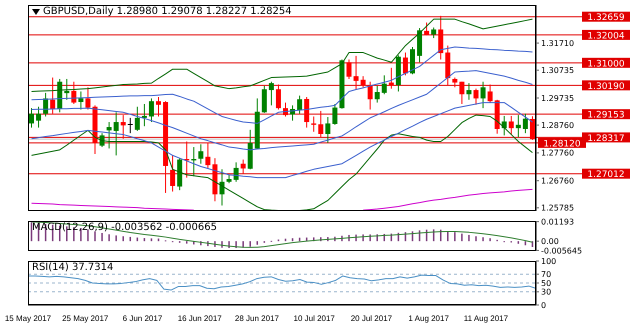 The width and height of the screenshot is (632, 331). Describe the element at coordinates (606, 115) in the screenshot. I see `ref-line-label: 1.29153` at that location.